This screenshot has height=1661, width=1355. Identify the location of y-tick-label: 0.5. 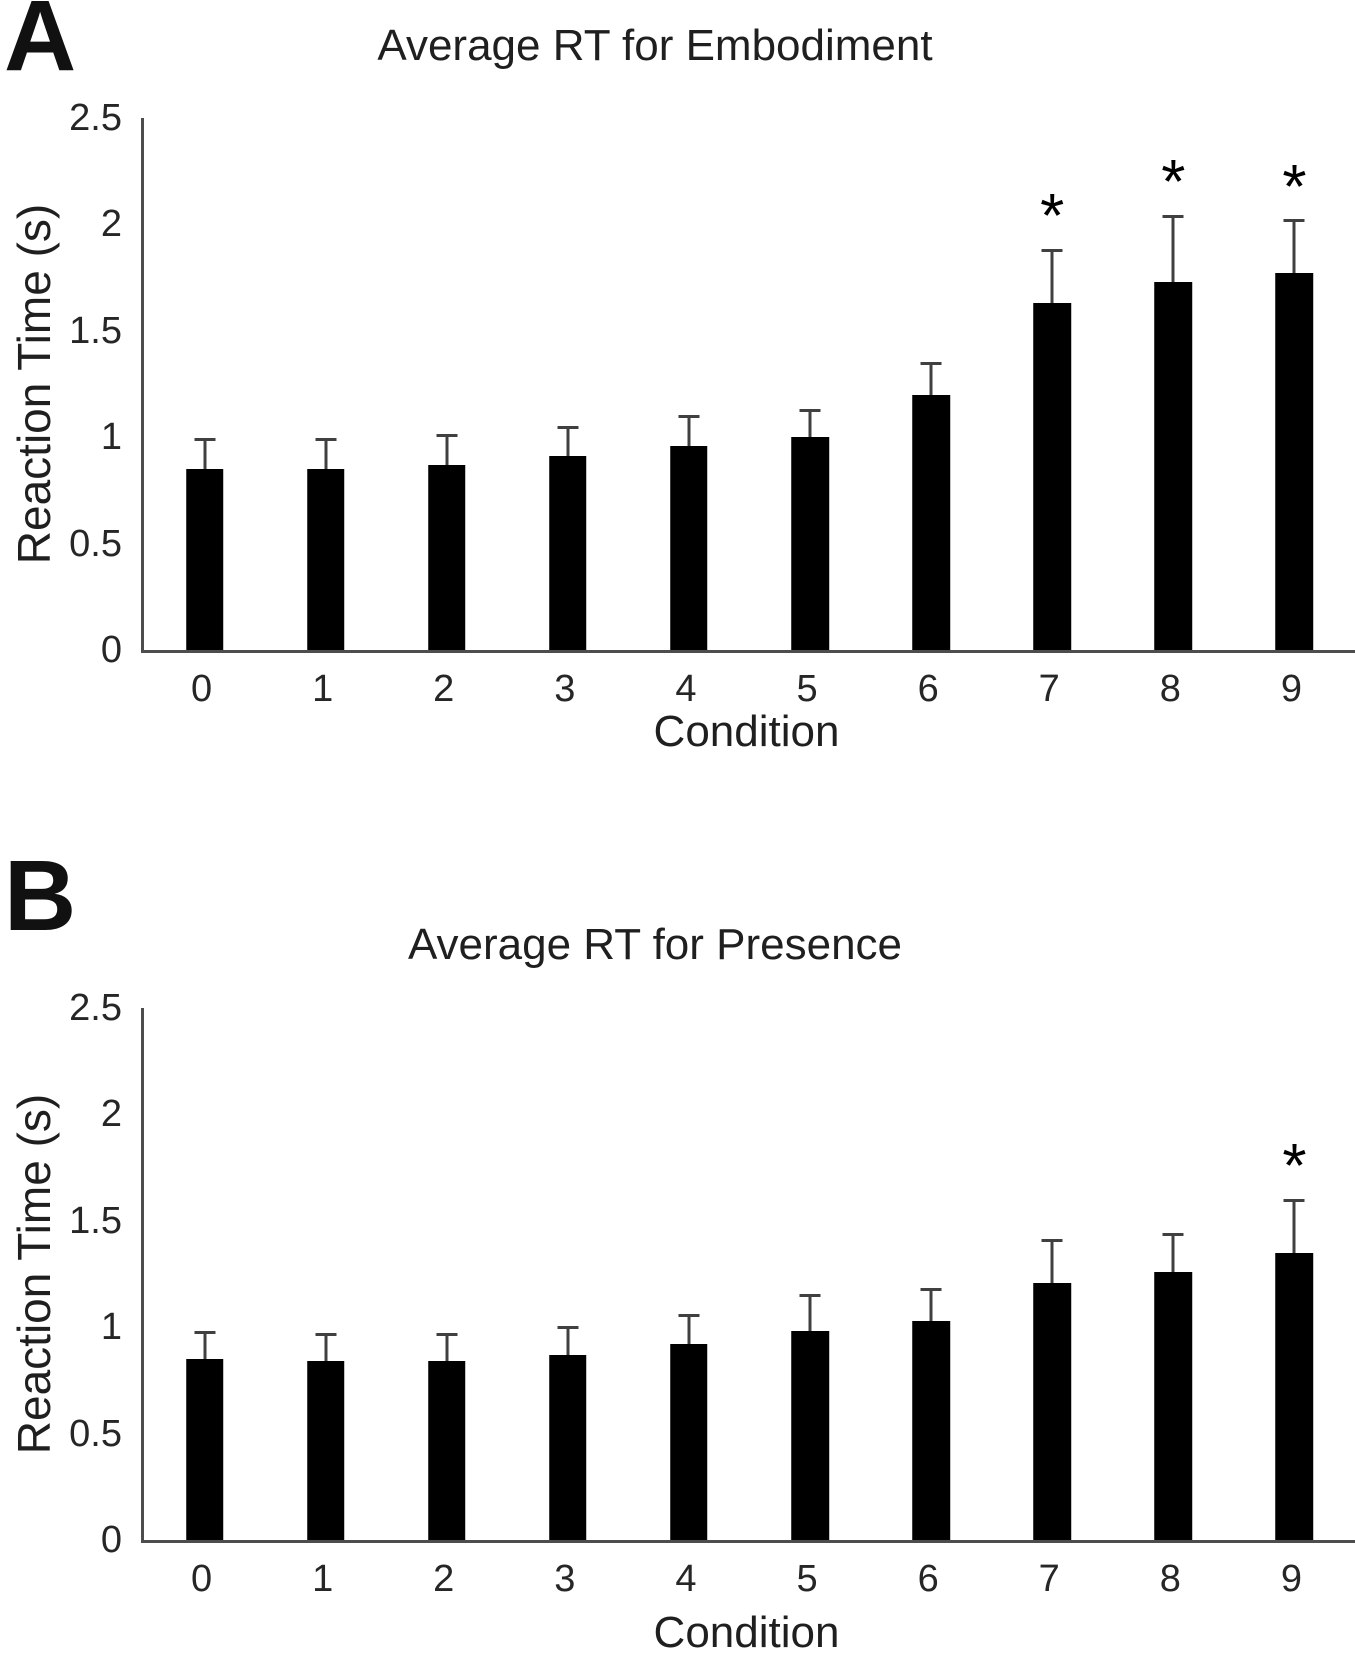
(95, 543).